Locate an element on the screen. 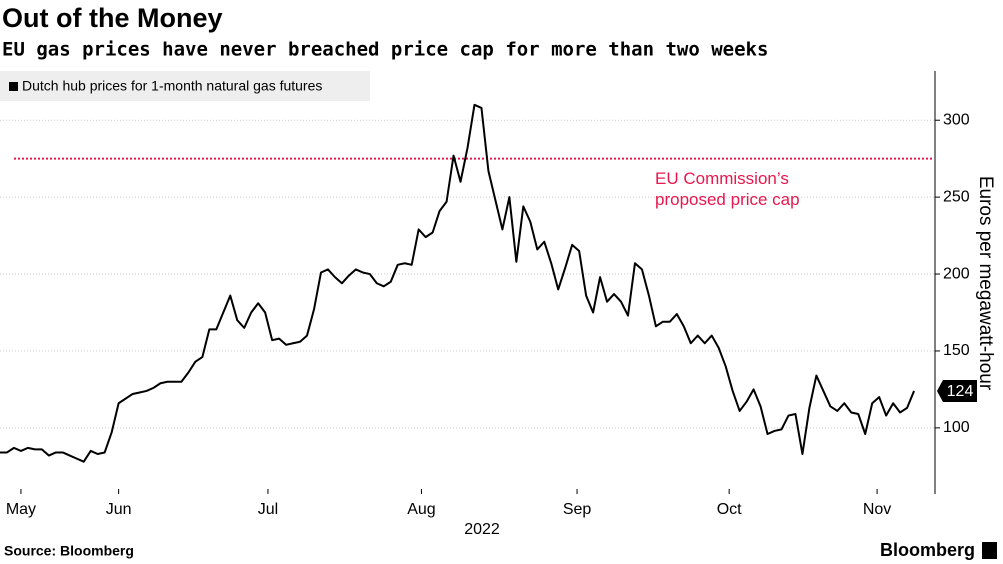 The image size is (1003, 564). y-tick-label: 150 is located at coordinates (956, 350).